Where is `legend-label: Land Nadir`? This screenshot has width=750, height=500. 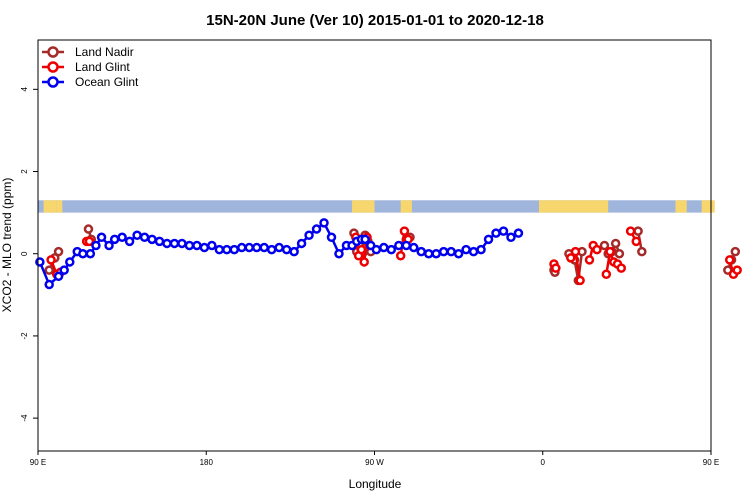
legend-label: Land Nadir is located at coordinates (104, 52).